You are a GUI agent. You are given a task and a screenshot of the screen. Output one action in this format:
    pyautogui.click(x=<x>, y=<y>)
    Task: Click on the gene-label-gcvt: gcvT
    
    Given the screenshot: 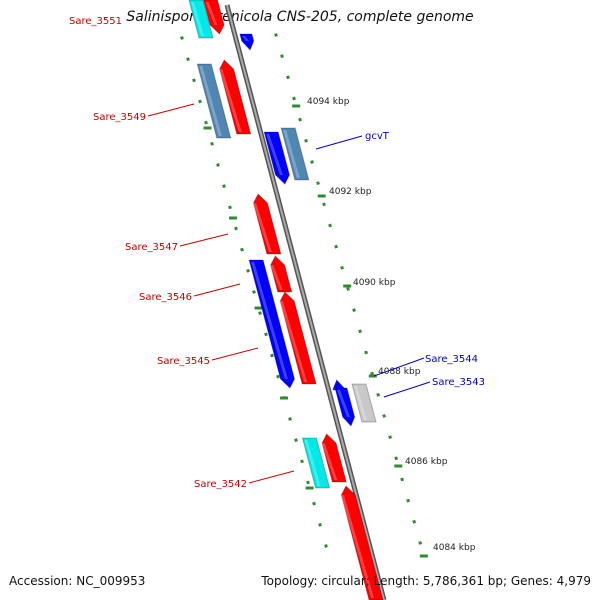 What is the action you would take?
    pyautogui.click(x=377, y=136)
    